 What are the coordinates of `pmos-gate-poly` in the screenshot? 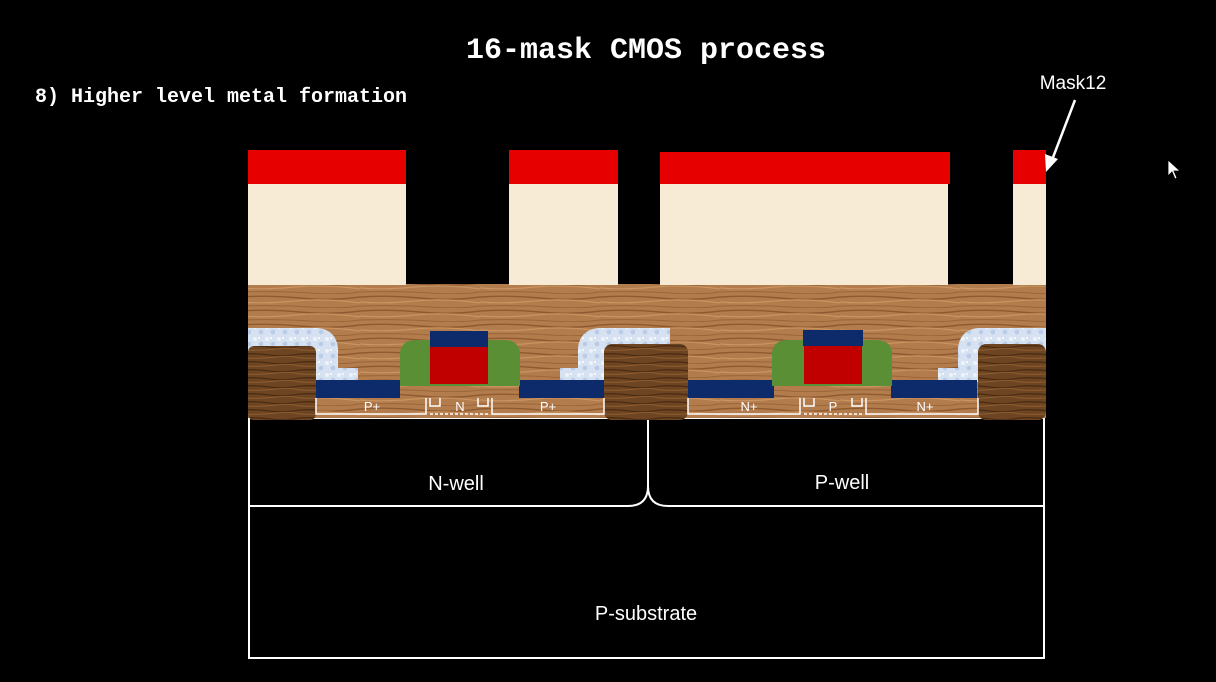 It's located at (459, 365).